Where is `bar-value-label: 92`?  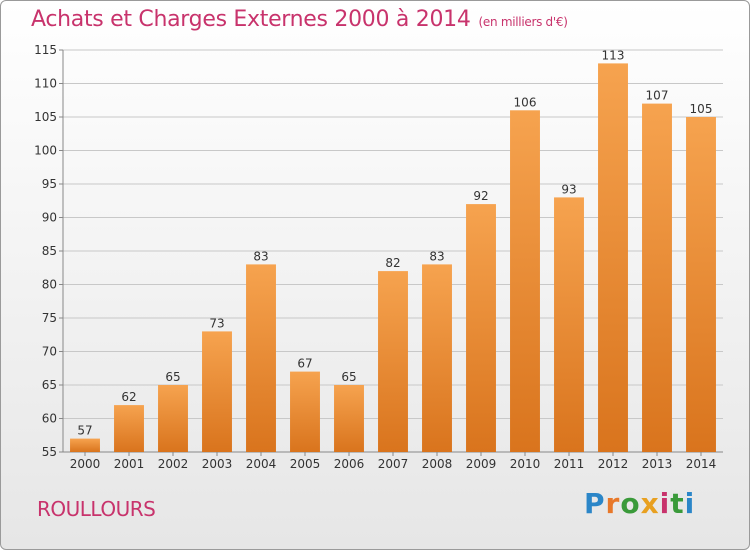
bar-value-label: 92 is located at coordinates (480, 196).